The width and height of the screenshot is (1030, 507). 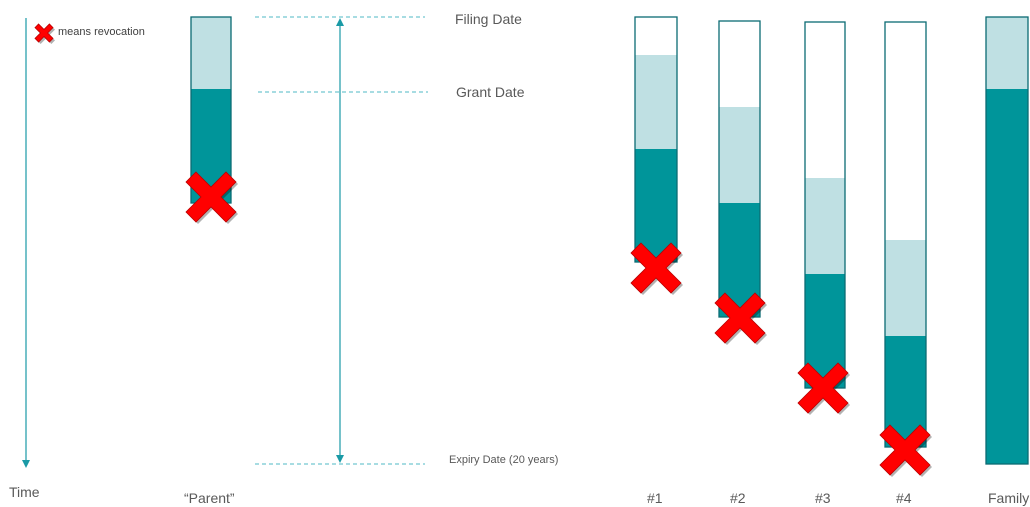 What do you see at coordinates (738, 498) in the screenshot?
I see `column-label-2: #2` at bounding box center [738, 498].